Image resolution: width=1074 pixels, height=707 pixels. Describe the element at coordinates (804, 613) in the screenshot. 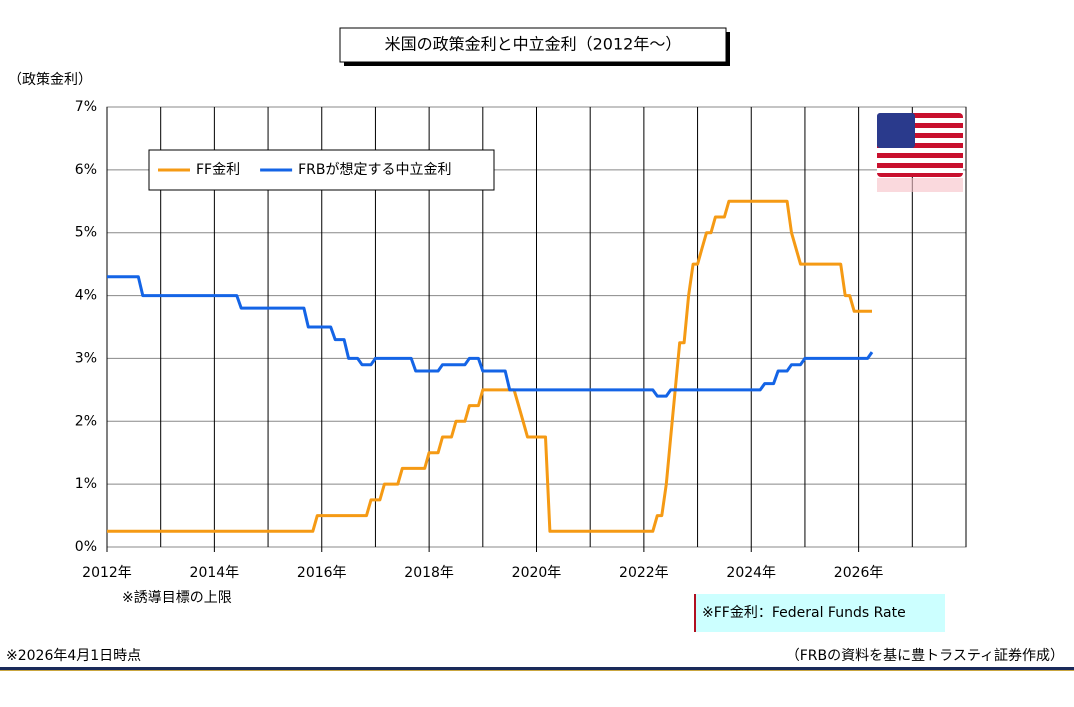

I see `definition-note: ※FF金利：Federal Funds Rate` at that location.